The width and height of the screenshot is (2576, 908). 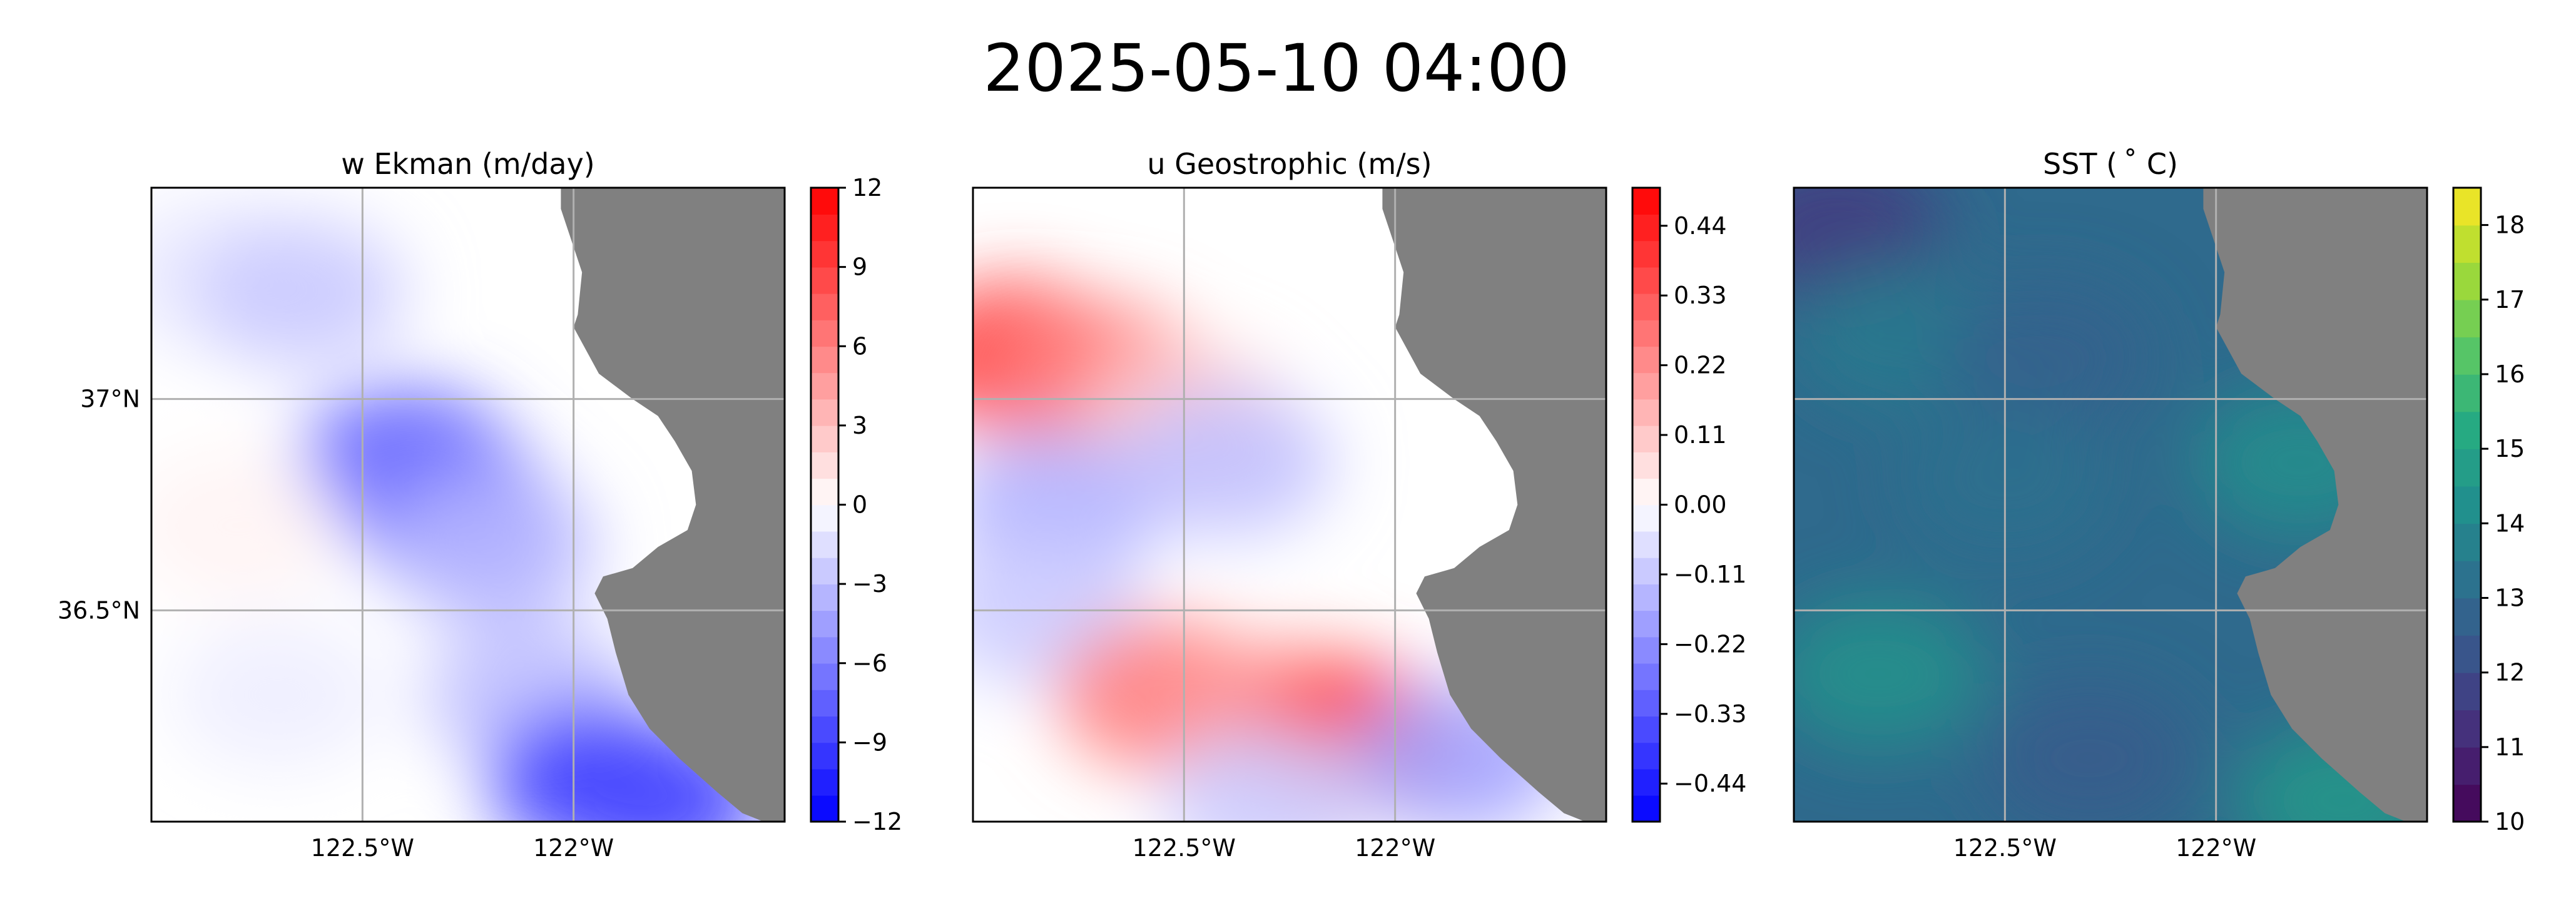 What do you see at coordinates (870, 584) in the screenshot?
I see `colorbar-tick-label: −3` at bounding box center [870, 584].